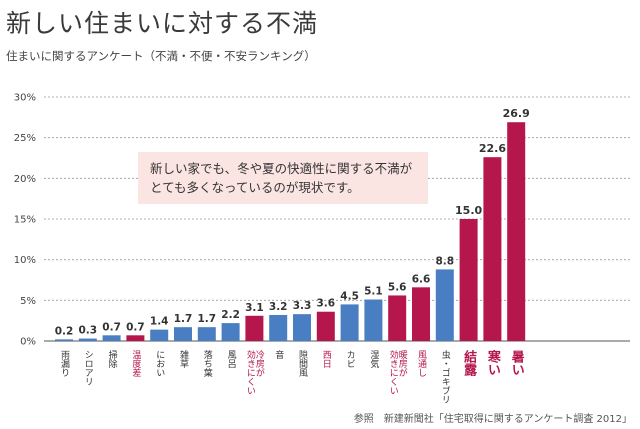 This screenshot has height=429, width=640. I want to click on bar-value-label: 3.1, so click(254, 308).